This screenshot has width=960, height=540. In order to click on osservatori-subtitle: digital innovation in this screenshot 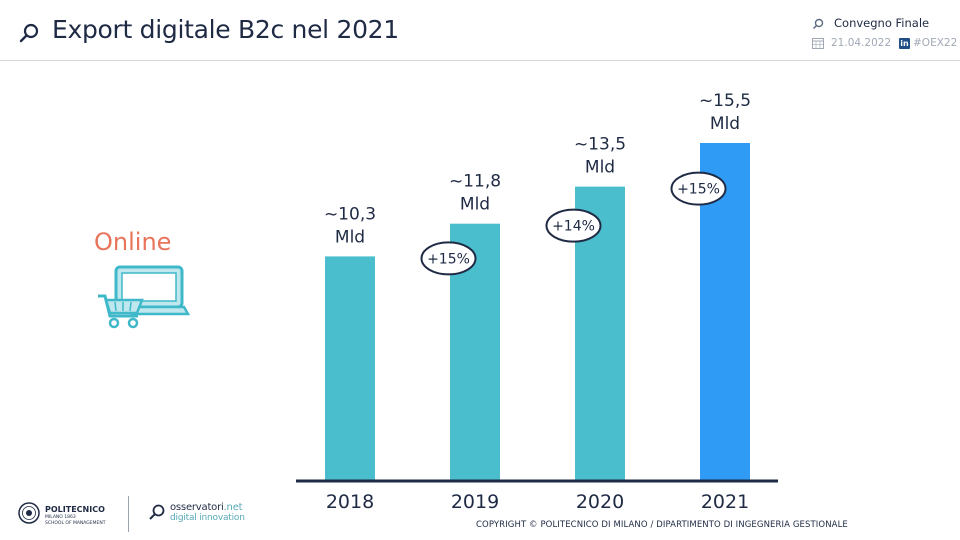, I will do `click(207, 518)`.